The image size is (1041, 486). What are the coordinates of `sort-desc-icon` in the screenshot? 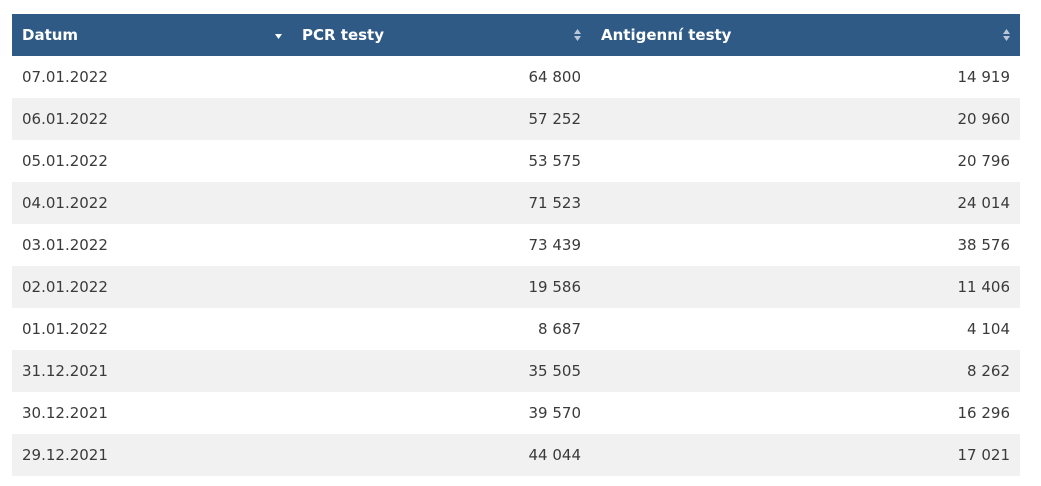 It's located at (278, 36).